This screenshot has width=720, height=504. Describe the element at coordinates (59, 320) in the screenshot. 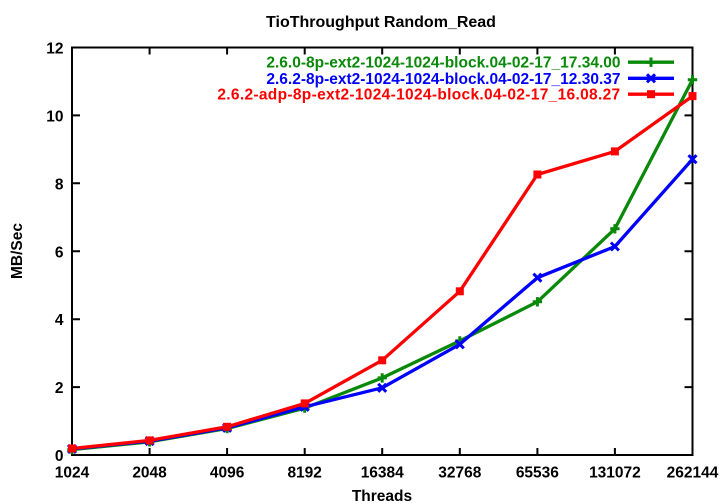

I see `svg-text: 4` at that location.